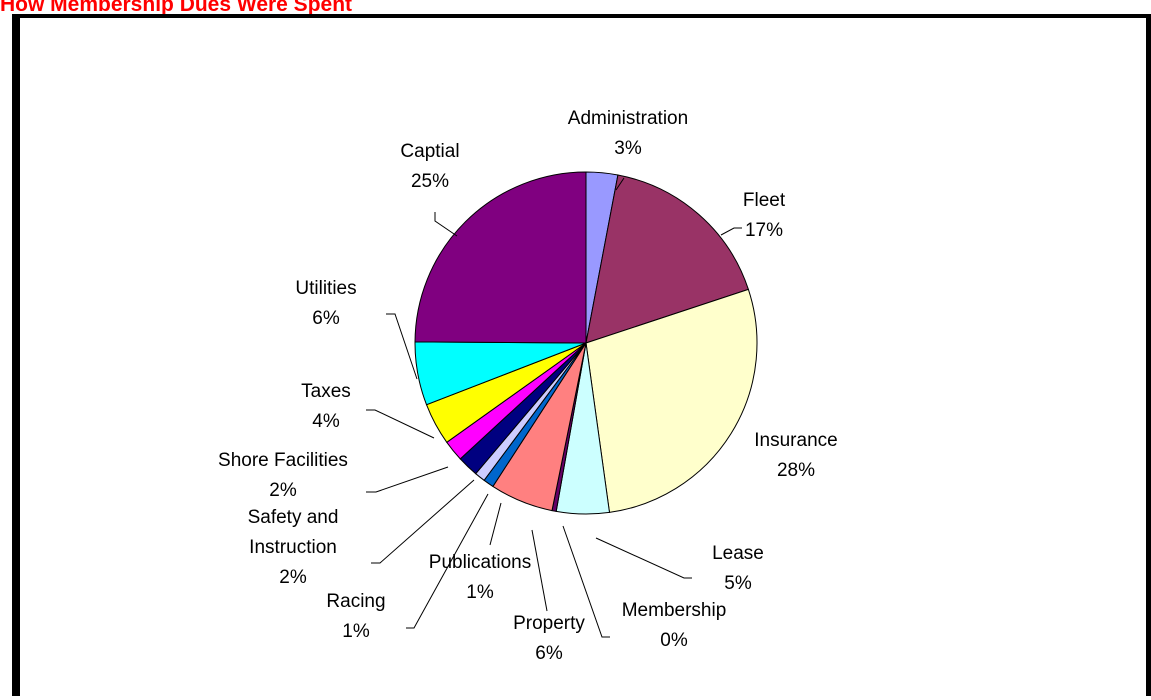  What do you see at coordinates (400, 424) in the screenshot?
I see `leader-line-taxes` at bounding box center [400, 424].